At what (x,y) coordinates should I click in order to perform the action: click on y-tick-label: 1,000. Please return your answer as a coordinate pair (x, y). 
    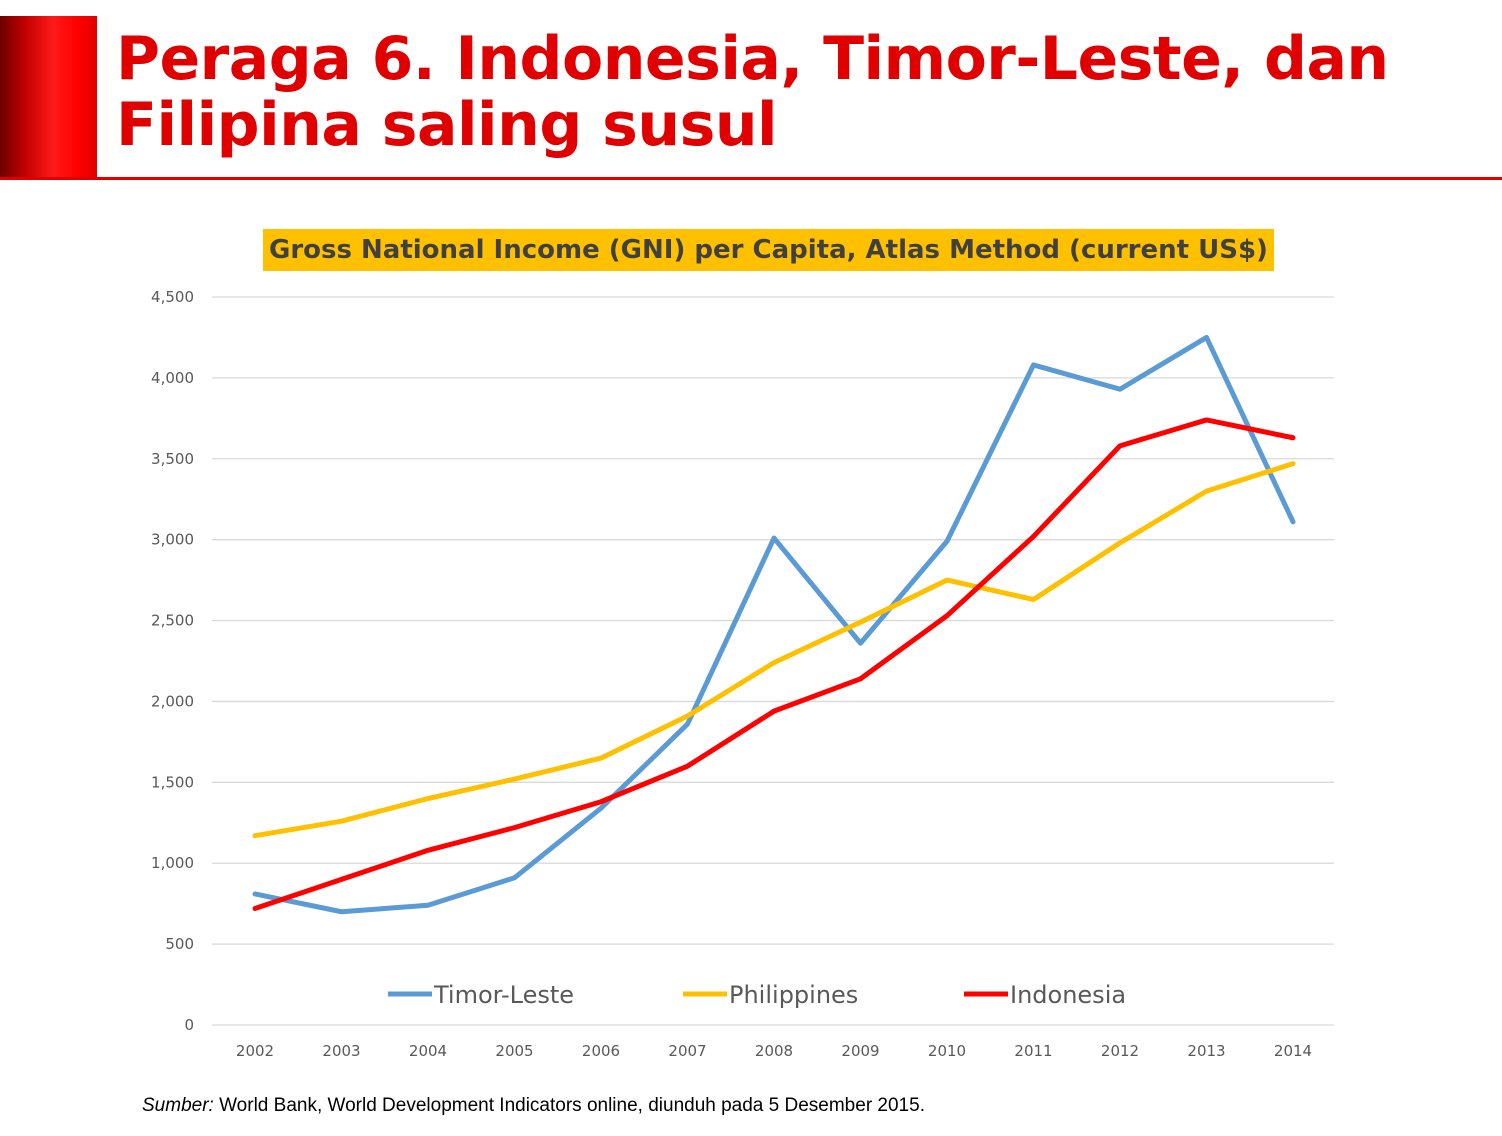
    Looking at the image, I should click on (172, 863).